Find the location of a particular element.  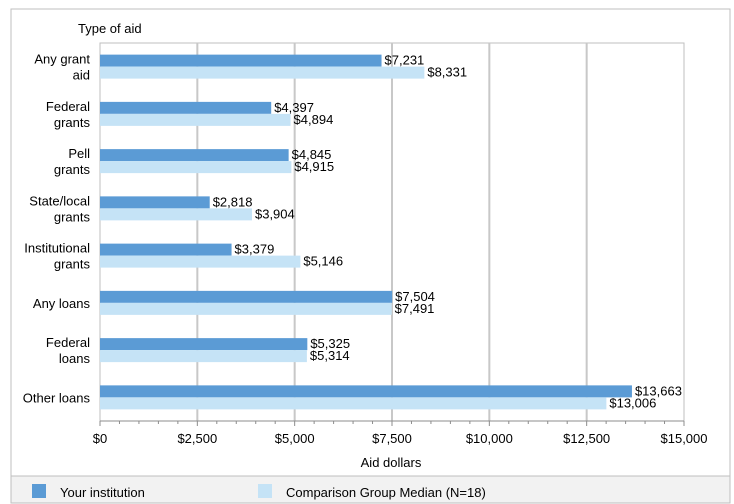

legend-label: Your institution is located at coordinates (102, 492).